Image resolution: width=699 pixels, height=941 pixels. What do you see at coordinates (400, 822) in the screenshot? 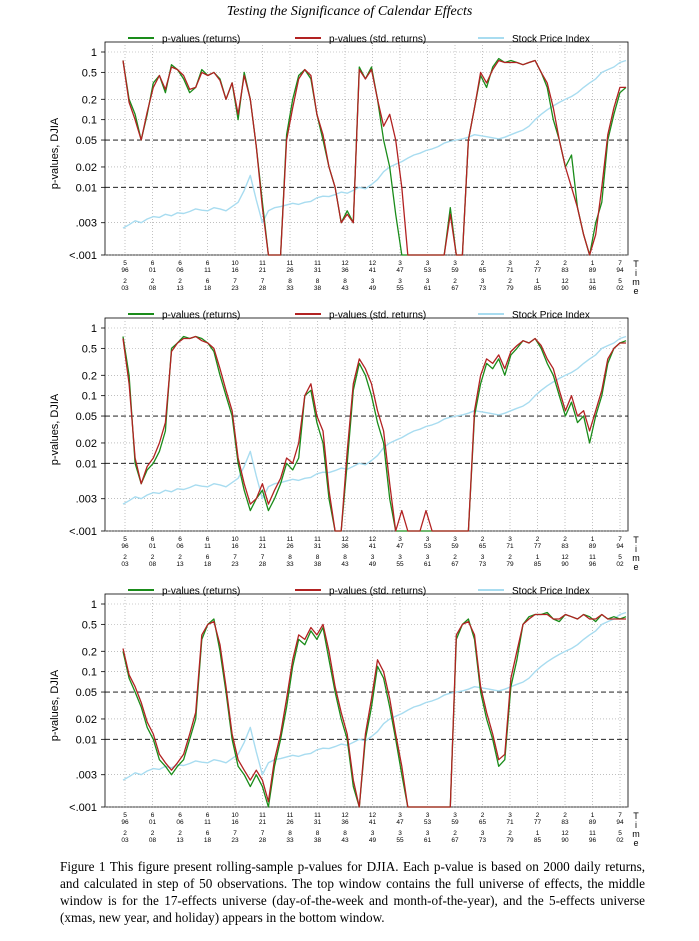
I see `x-tick-label-upper: 47` at bounding box center [400, 822].